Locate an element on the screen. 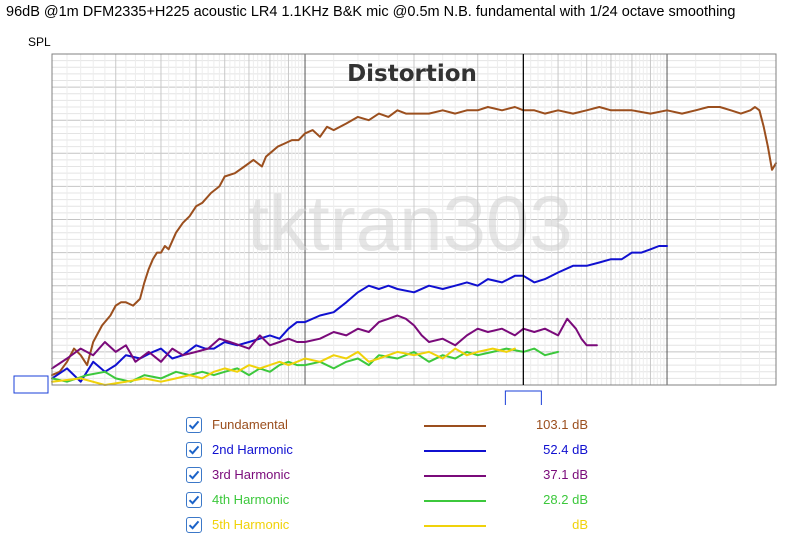  y-min-readout is located at coordinates (31, 384).